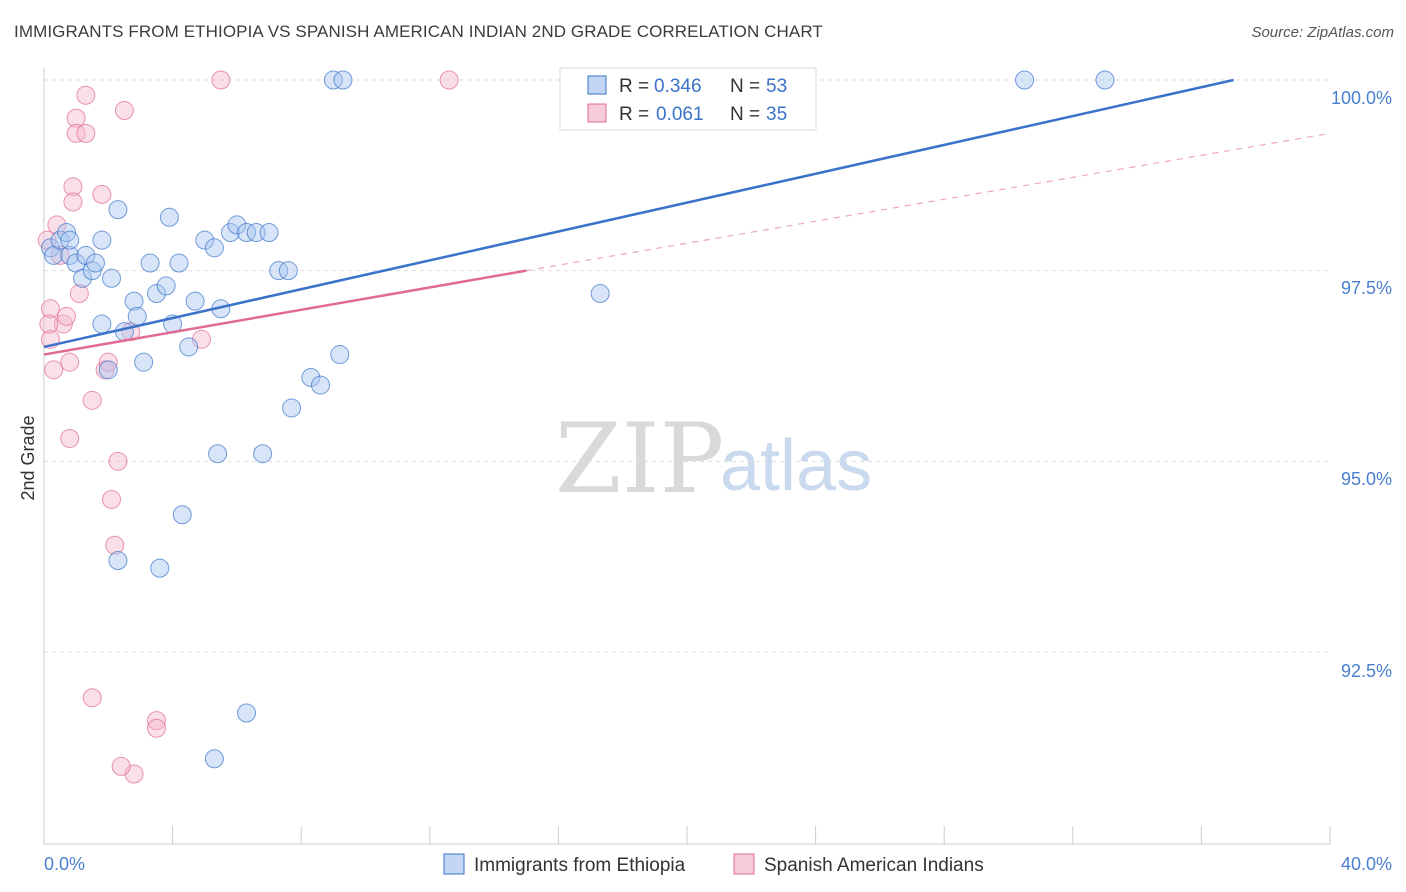 The width and height of the screenshot is (1406, 892). What do you see at coordinates (1366, 288) in the screenshot?
I see `y-tick-label-97-5: 97.5%` at bounding box center [1366, 288].